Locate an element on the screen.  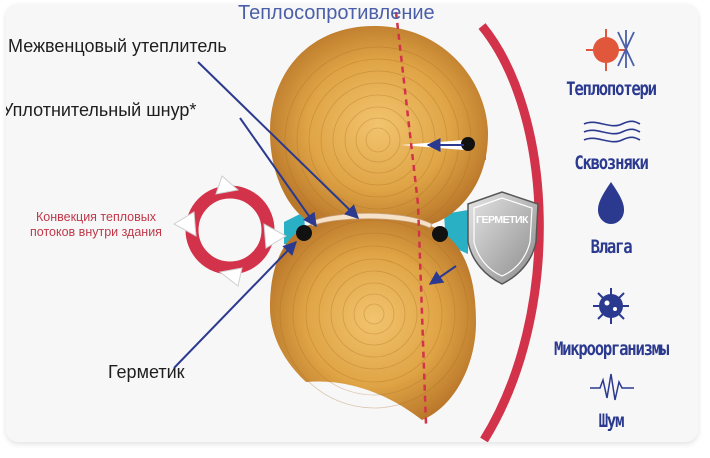
diagram-title: Теплосопротивление is located at coordinates (336, 14).